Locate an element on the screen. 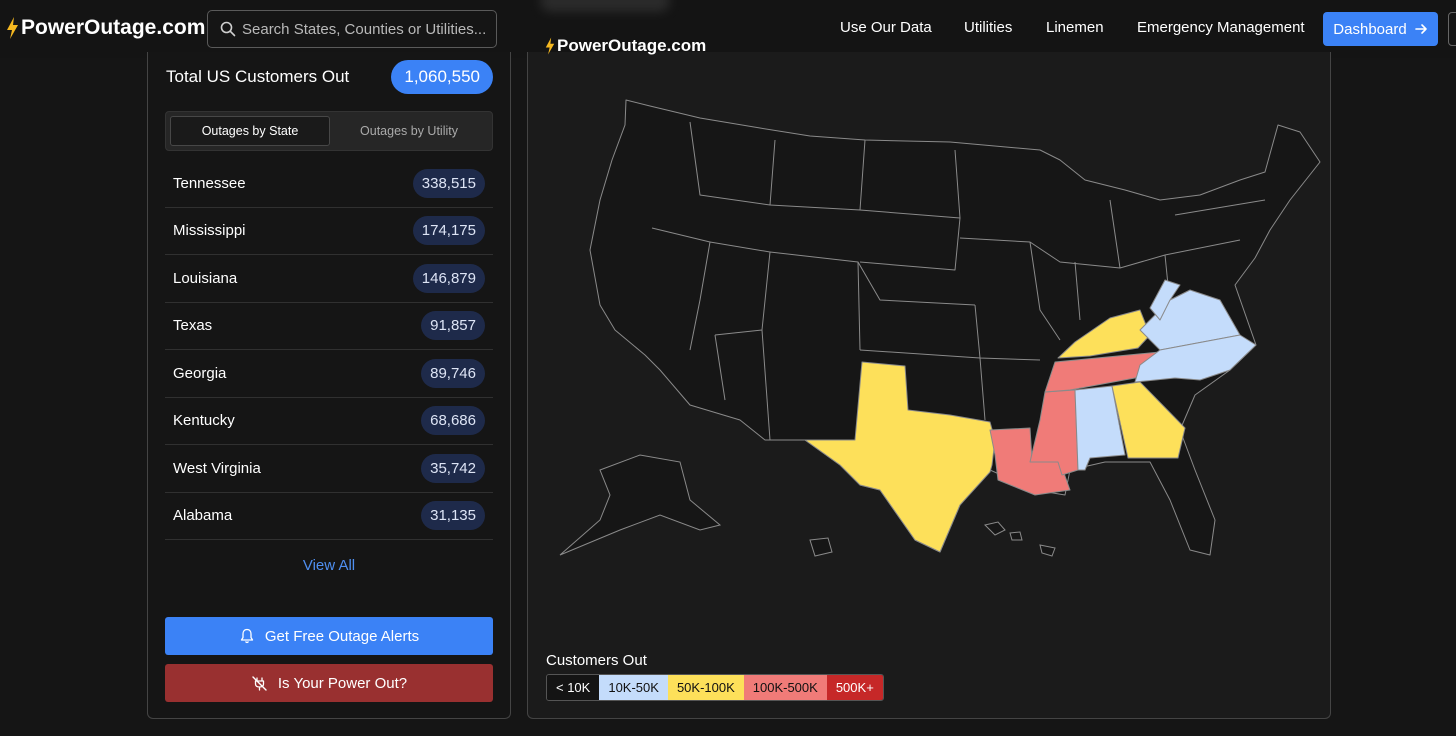 Image resolution: width=1456 pixels, height=736 pixels. arrow-right-icon is located at coordinates (1420, 29).